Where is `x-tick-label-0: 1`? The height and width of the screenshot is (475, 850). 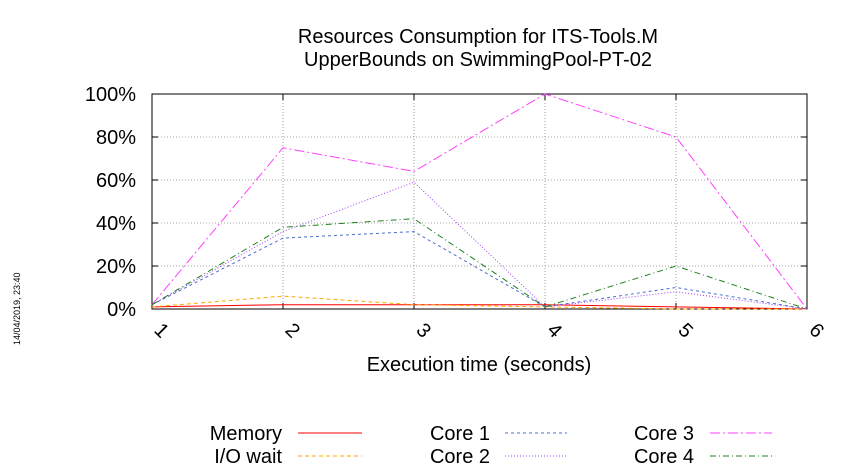
x-tick-label-0: 1 is located at coordinates (161, 330).